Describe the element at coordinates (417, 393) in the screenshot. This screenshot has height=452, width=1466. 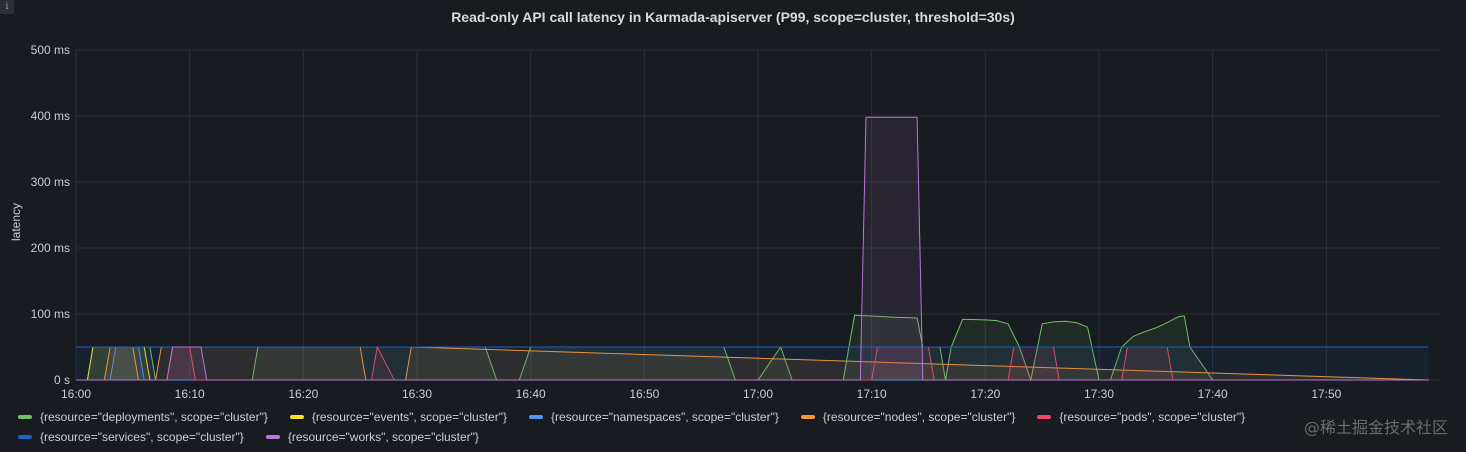
I see `x-tick-label: 16:30` at that location.